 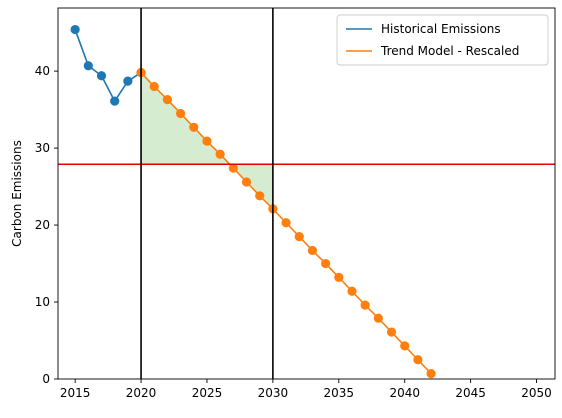 I want to click on x-tick-label: 2050, so click(x=536, y=393).